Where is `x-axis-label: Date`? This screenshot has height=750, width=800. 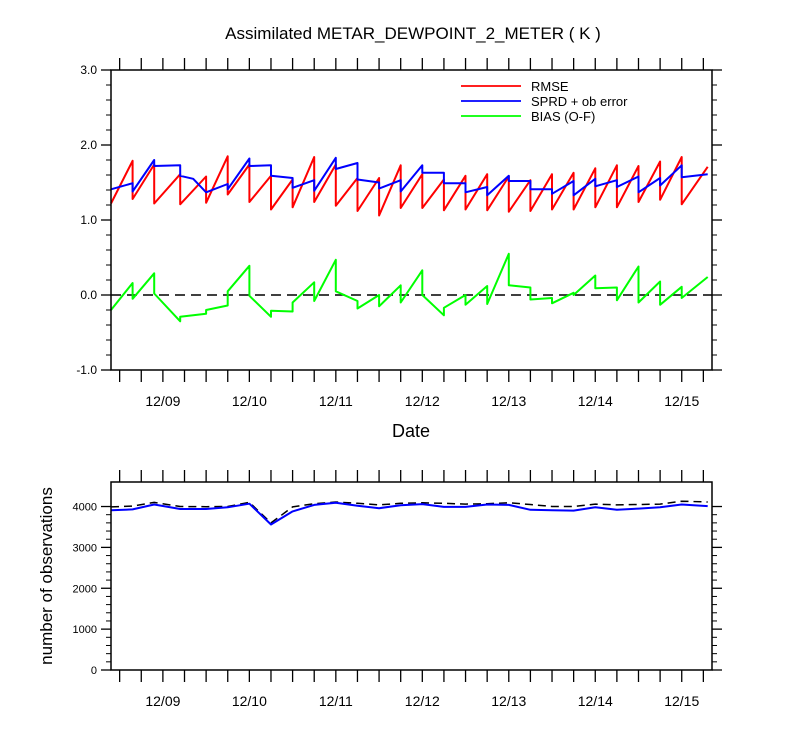 x-axis-label: Date is located at coordinates (411, 431).